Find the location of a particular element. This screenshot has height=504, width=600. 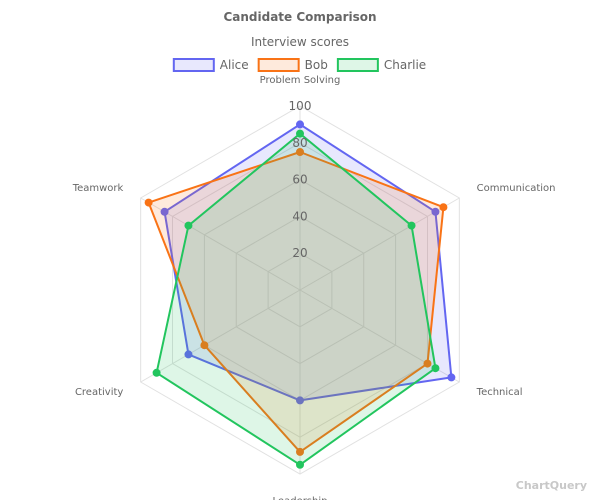

data-point-bob-leadership is located at coordinates (300, 451).